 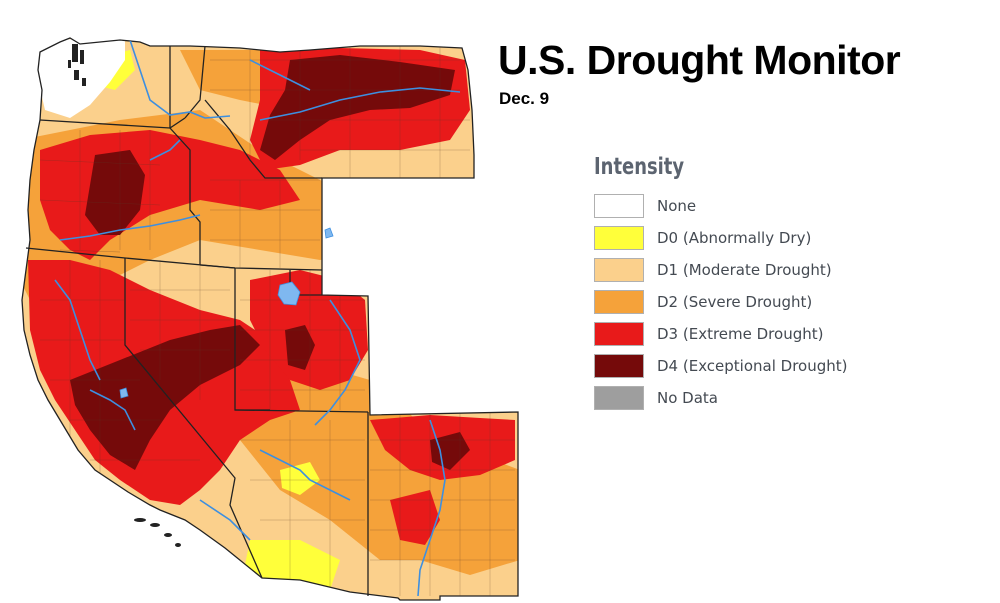 I want to click on legend-item-d2: D2 (Severe Drought), so click(x=754, y=302).